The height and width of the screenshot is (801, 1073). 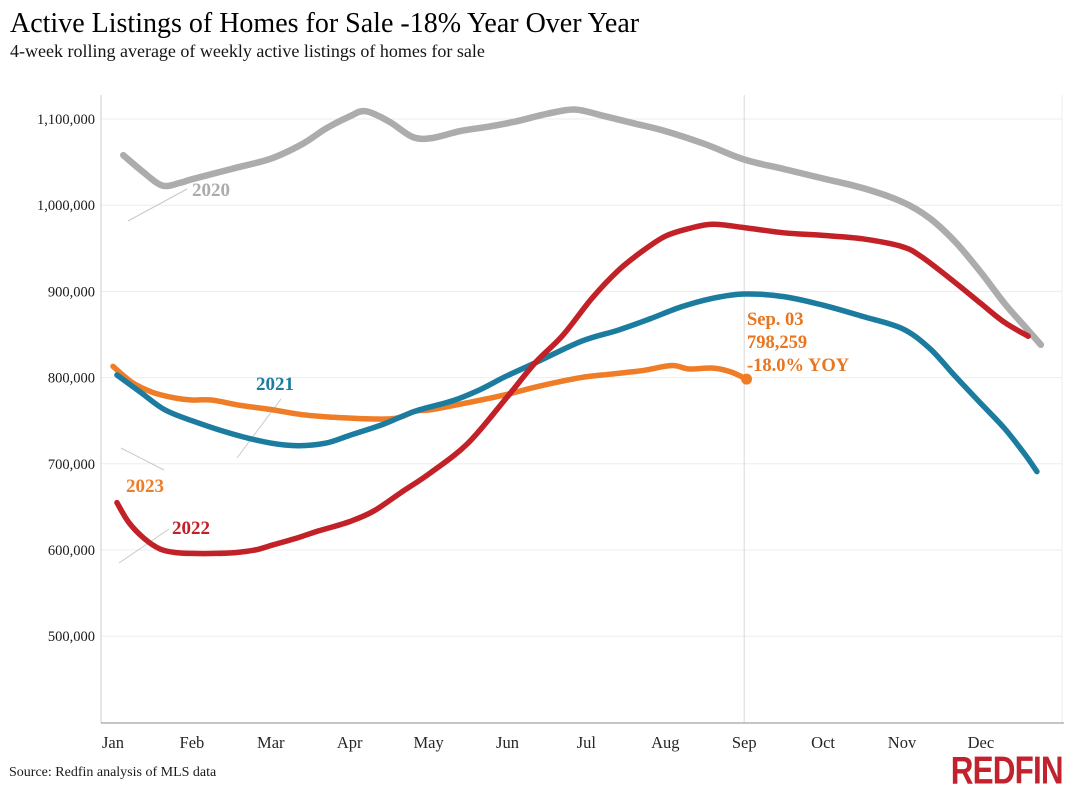 What do you see at coordinates (71, 465) in the screenshot?
I see `y-tick-label: 700,000` at bounding box center [71, 465].